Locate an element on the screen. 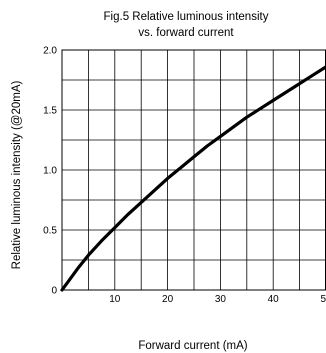 Image resolution: width=326 pixels, height=353 pixels. y-tick-label-1.0: 1.0 is located at coordinates (50, 171).